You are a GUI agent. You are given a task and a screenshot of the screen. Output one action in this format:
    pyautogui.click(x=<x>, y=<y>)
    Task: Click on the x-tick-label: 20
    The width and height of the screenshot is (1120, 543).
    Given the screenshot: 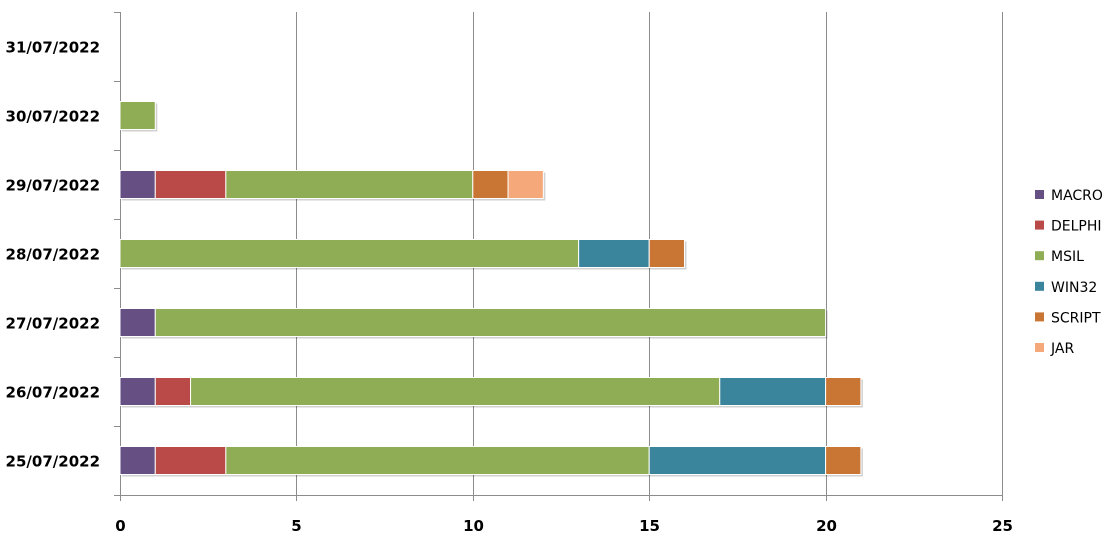 What is the action you would take?
    pyautogui.click(x=826, y=526)
    